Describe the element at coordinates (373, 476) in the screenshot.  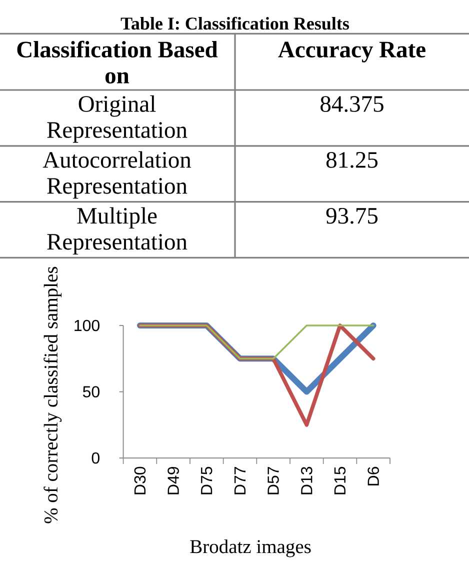
I see `x-tick-label: D6` at that location.